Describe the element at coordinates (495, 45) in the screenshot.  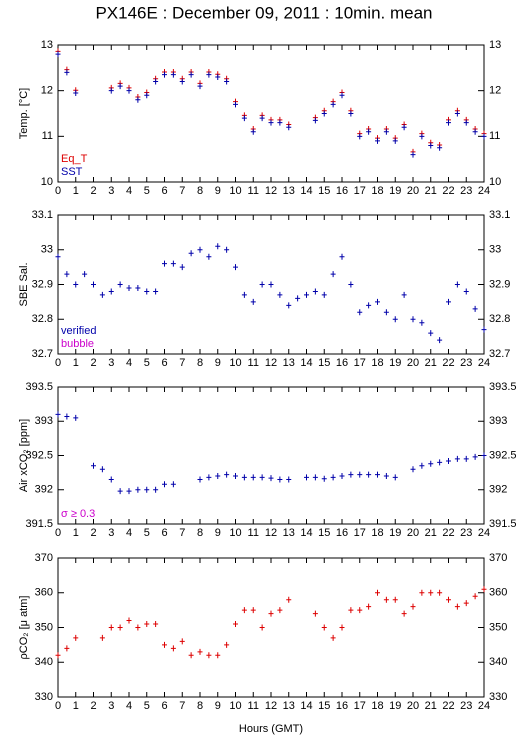
I see `y-tick-label-right: 13` at that location.